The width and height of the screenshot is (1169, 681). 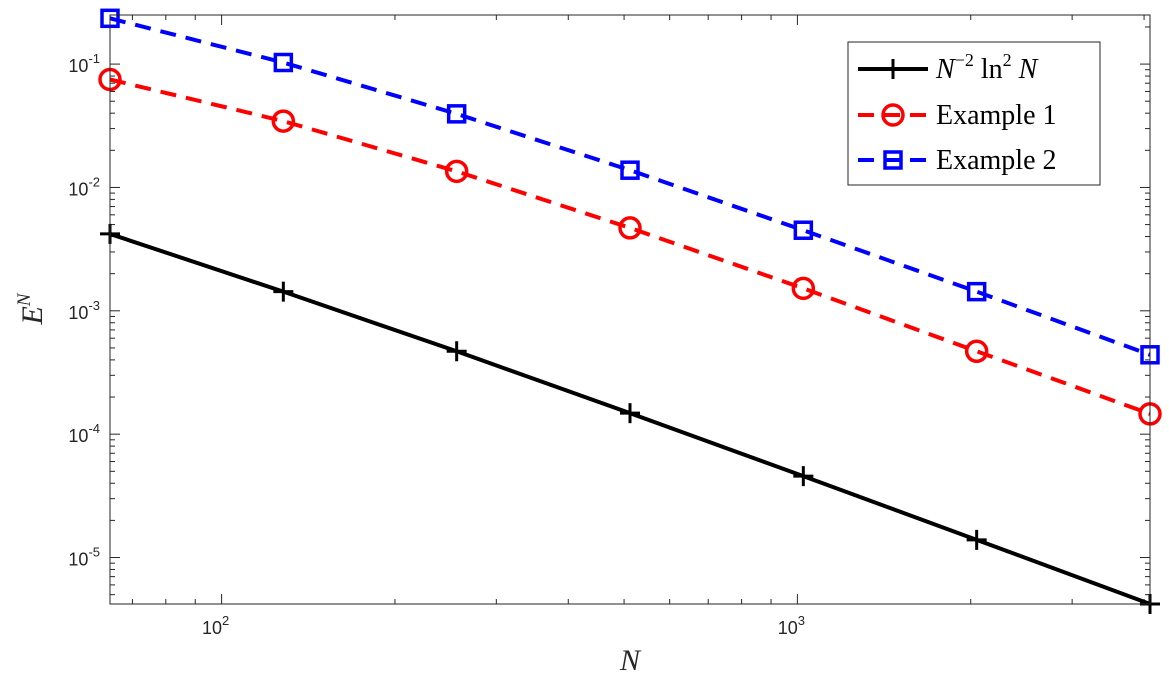 What do you see at coordinates (94, 181) in the screenshot?
I see `y-tick-label-exp: -2` at bounding box center [94, 181].